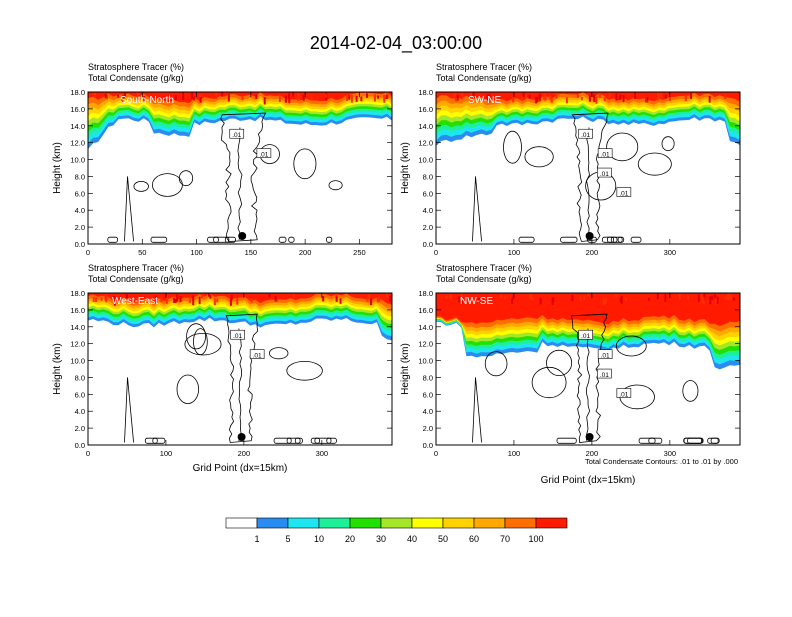 Image resolution: width=792 pixels, height=617 pixels. What do you see at coordinates (244, 453) in the screenshot?
I see `x-tick-label: 200` at bounding box center [244, 453].